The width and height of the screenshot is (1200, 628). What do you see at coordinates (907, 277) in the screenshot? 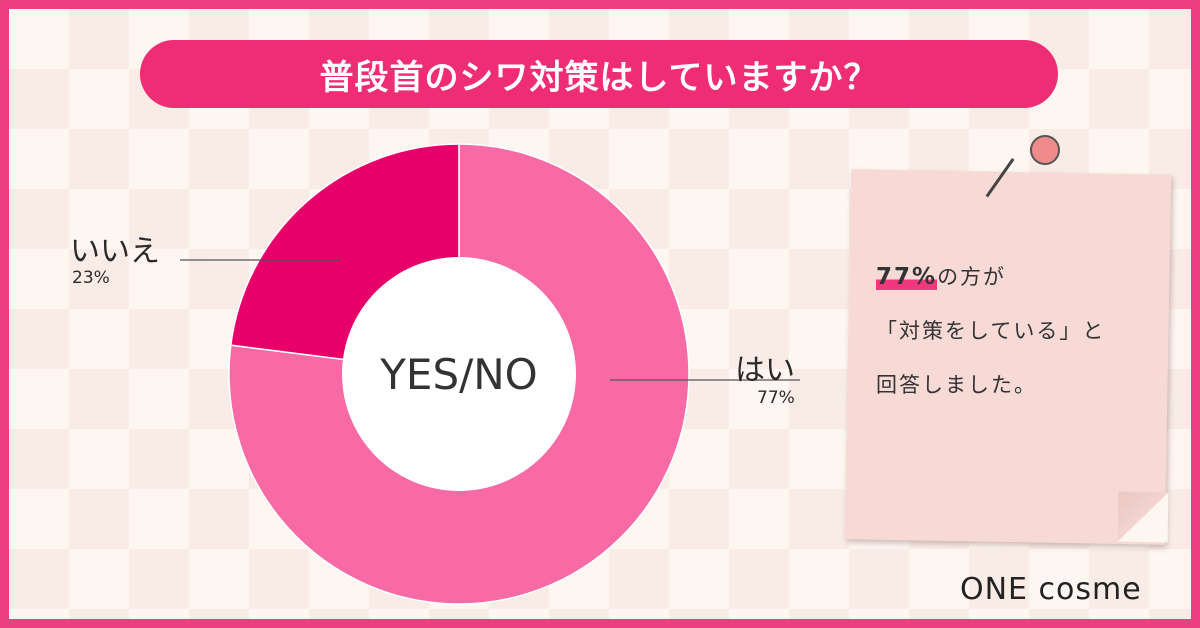
I see `note-highlight: 77%` at bounding box center [907, 277].